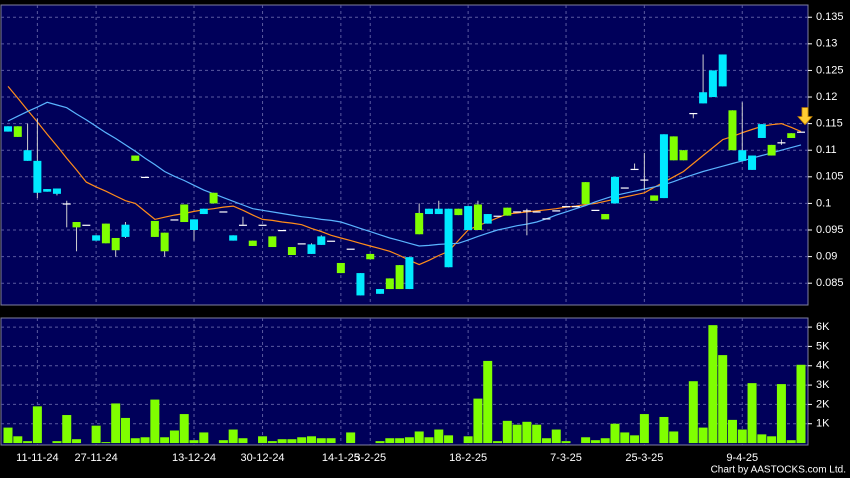  Describe the element at coordinates (566, 458) in the screenshot. I see `x-tick-label: 7-3-25` at that location.